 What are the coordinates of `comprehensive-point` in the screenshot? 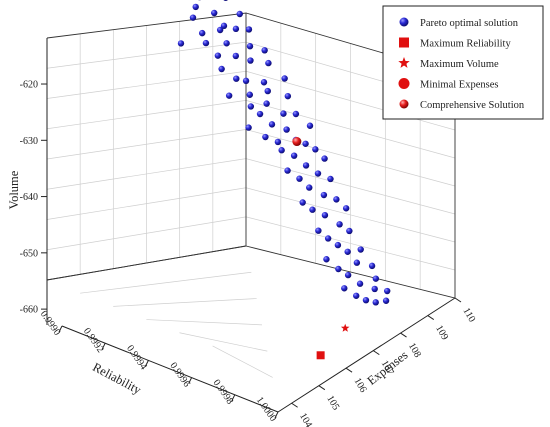 It's located at (297, 142).